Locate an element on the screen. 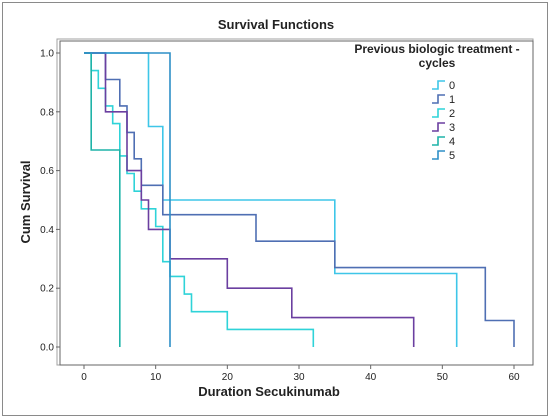  x-tick-label: 20 is located at coordinates (228, 377).